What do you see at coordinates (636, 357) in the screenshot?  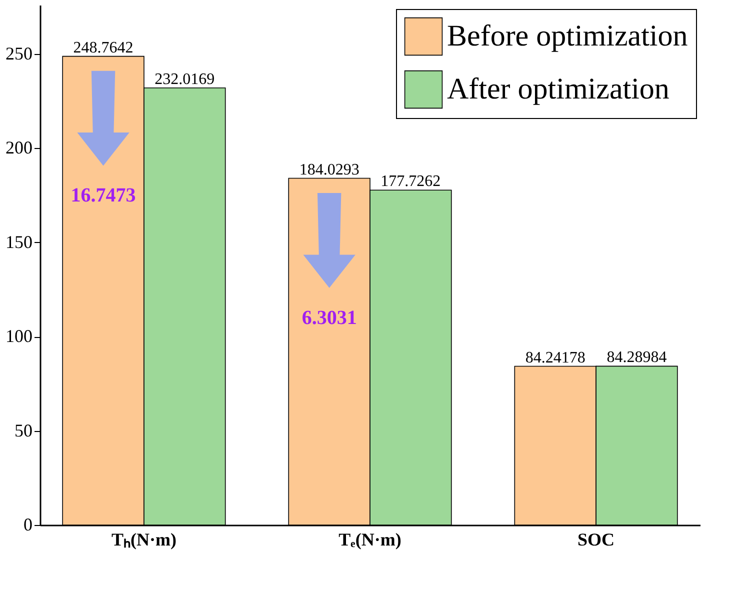 I see `data-label: 84.28984` at bounding box center [636, 357].